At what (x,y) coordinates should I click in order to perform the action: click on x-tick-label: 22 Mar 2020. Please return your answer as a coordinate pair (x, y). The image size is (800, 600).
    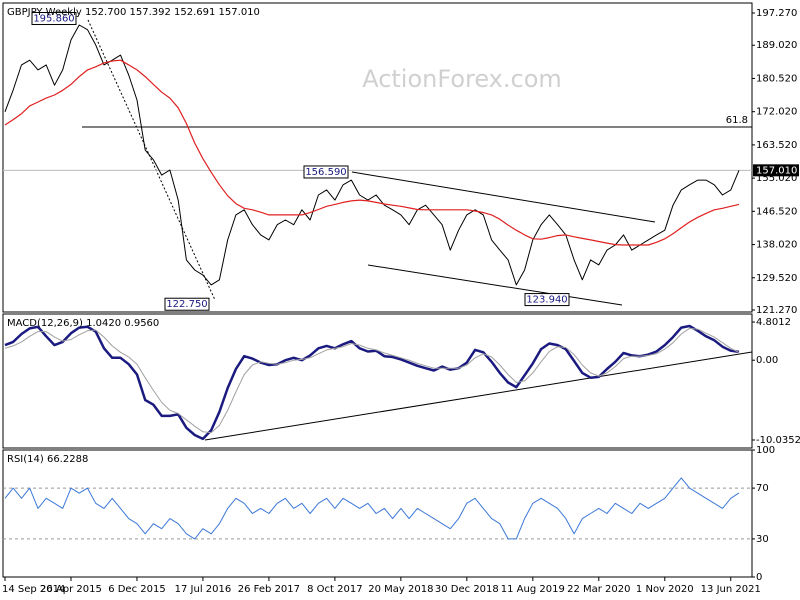
    Looking at the image, I should click on (598, 589).